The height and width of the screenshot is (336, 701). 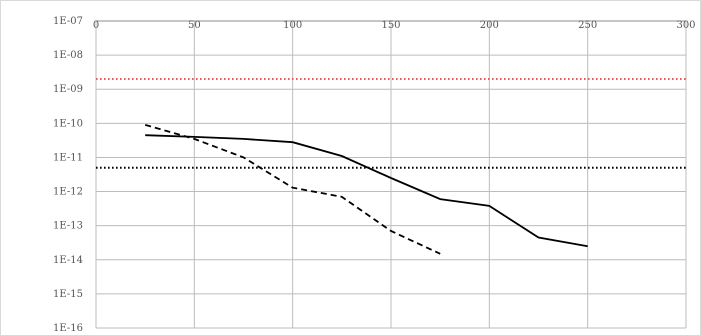 I want to click on x-tick-label: 50, so click(x=194, y=25).